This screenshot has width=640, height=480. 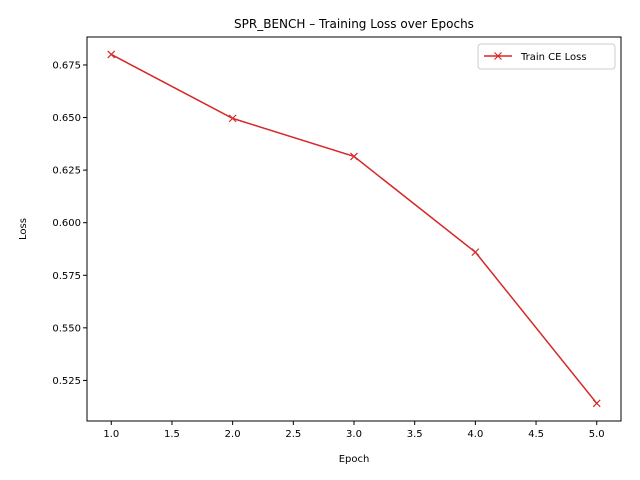 I want to click on y-tick-label: 0.575, so click(x=66, y=276).